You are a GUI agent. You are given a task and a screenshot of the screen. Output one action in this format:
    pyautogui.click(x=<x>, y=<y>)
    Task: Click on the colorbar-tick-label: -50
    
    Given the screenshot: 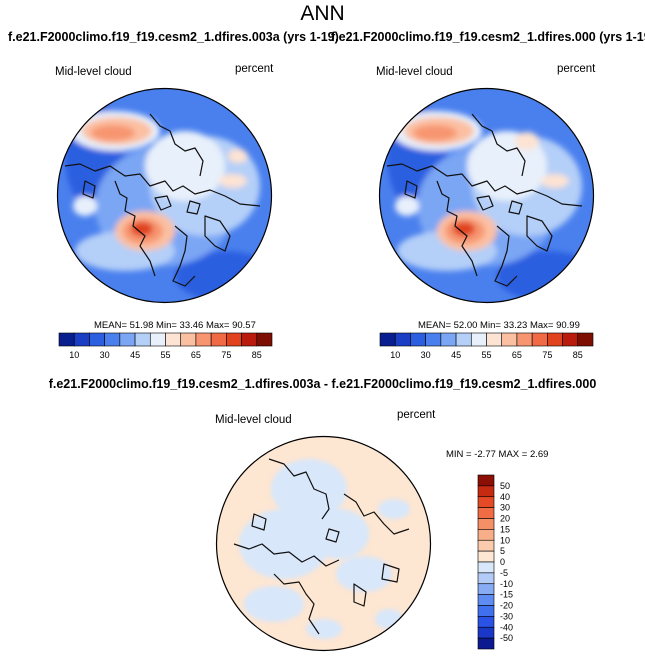 What is the action you would take?
    pyautogui.click(x=506, y=638)
    